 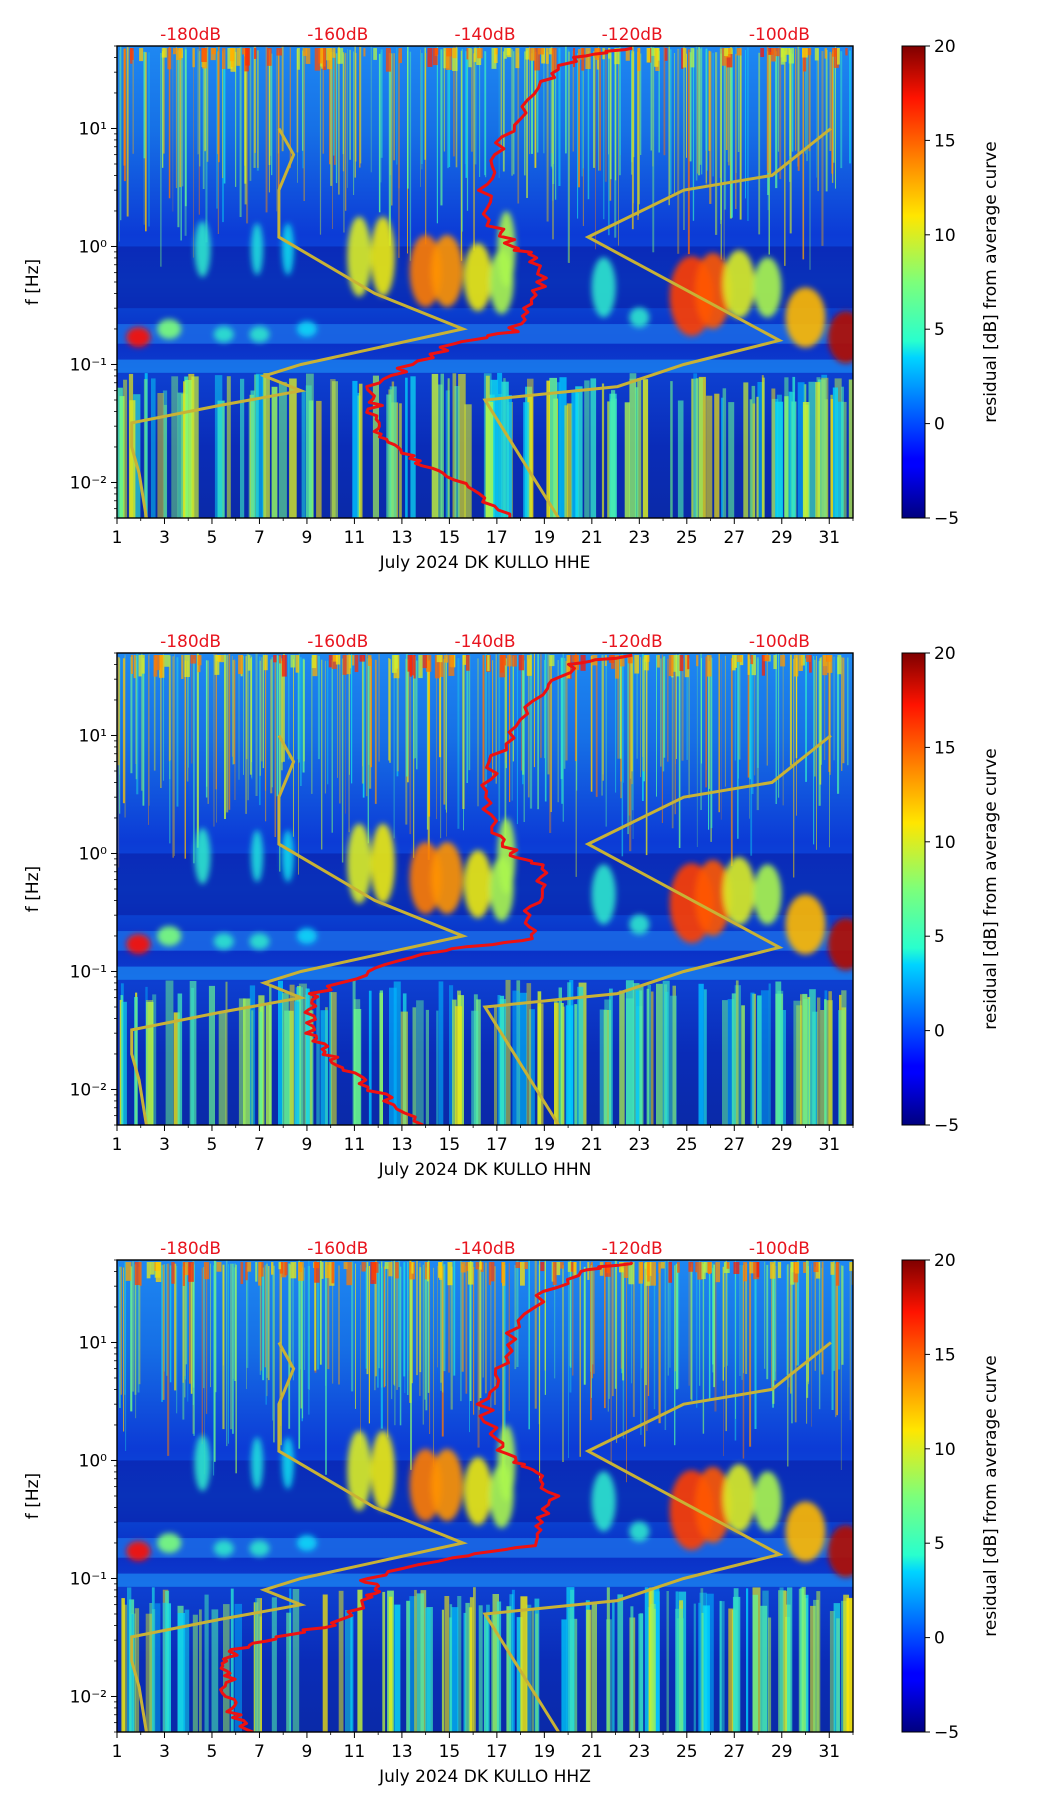 I want to click on db-scale-label: -160dB, so click(x=337, y=642).